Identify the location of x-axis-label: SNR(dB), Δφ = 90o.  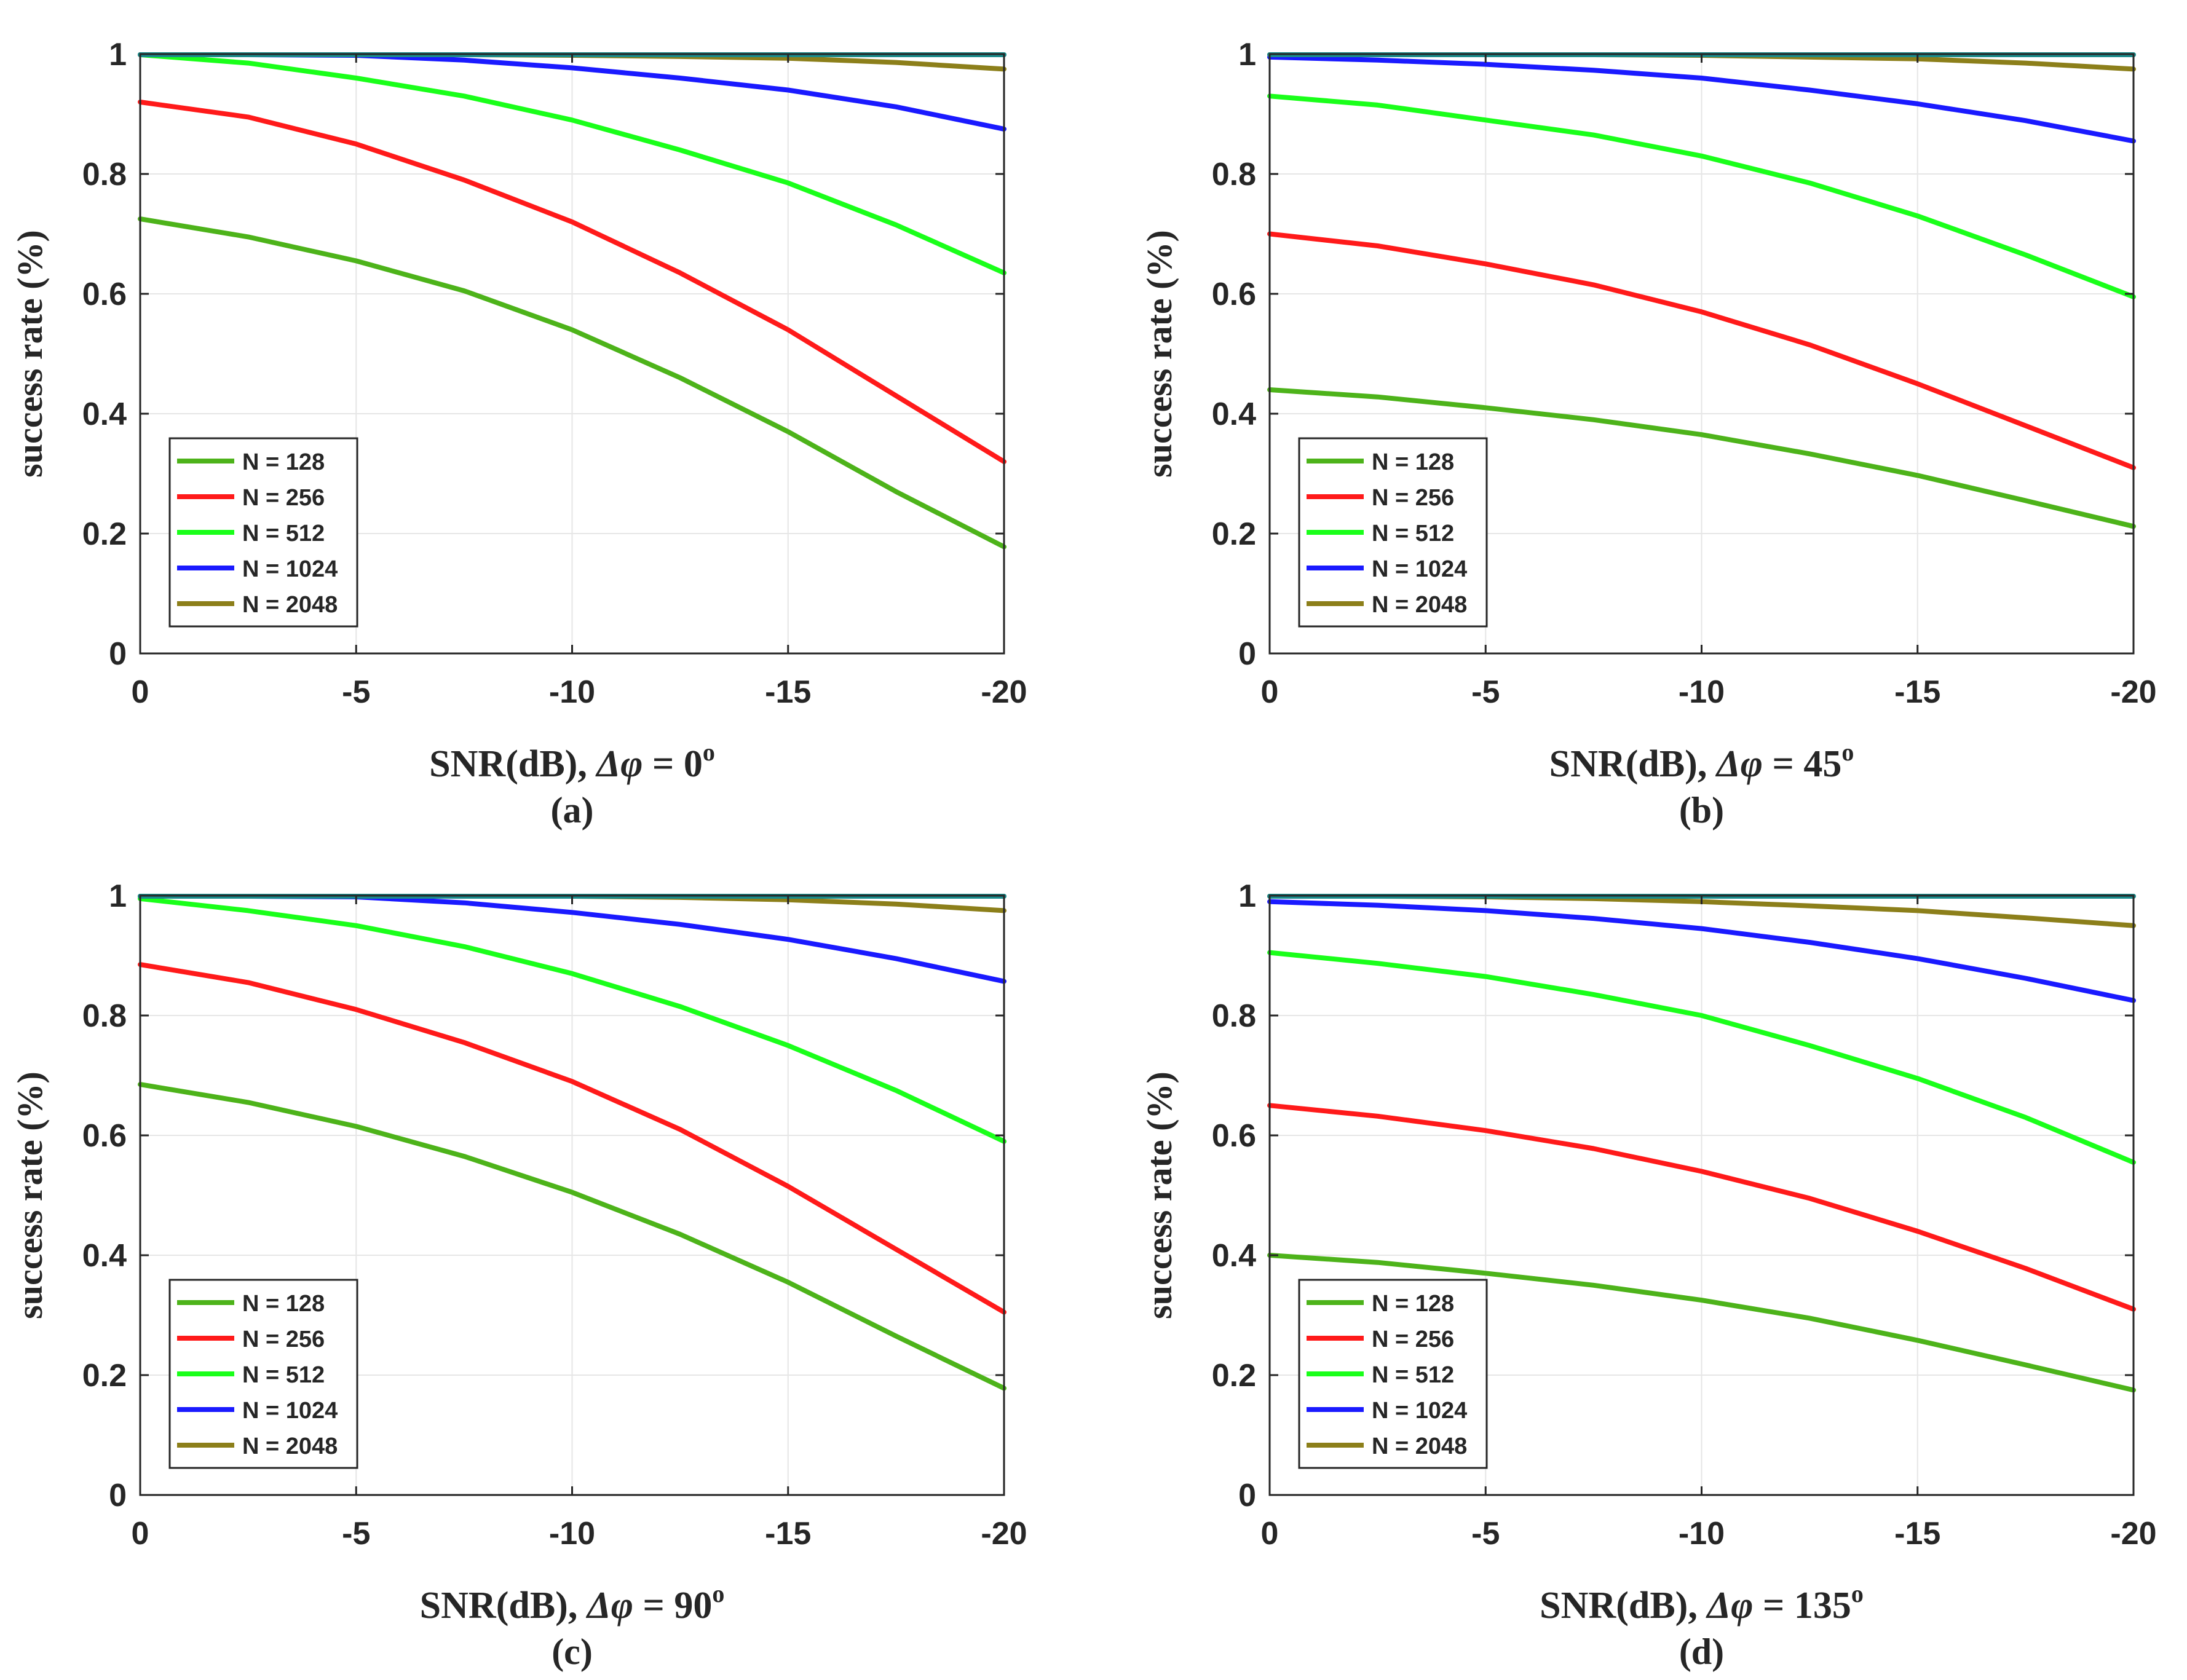
(572, 1604).